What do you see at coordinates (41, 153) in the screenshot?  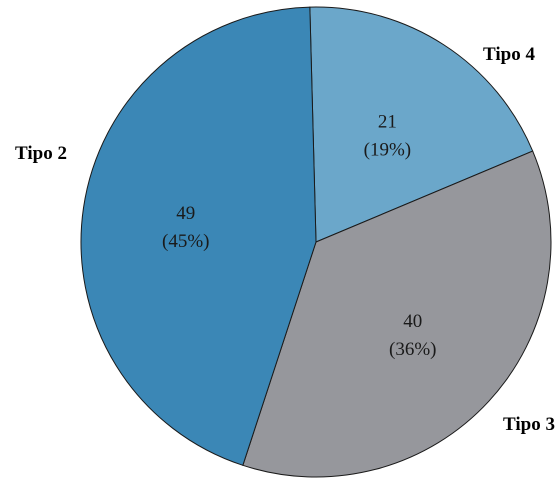 I see `slice-category-label: Tipo 2` at bounding box center [41, 153].